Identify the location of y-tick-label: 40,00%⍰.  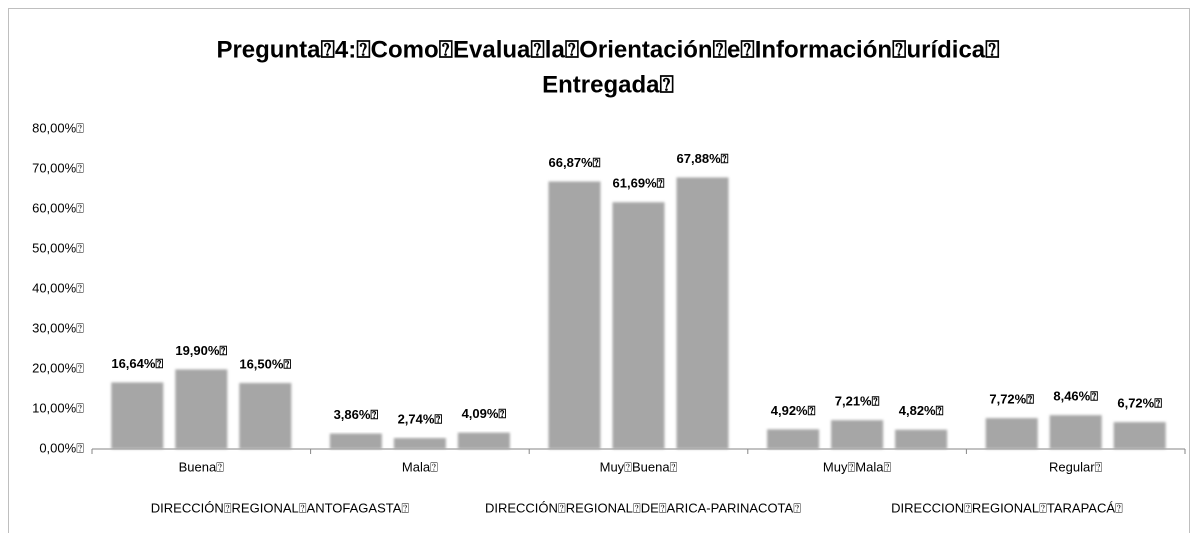
(58, 287).